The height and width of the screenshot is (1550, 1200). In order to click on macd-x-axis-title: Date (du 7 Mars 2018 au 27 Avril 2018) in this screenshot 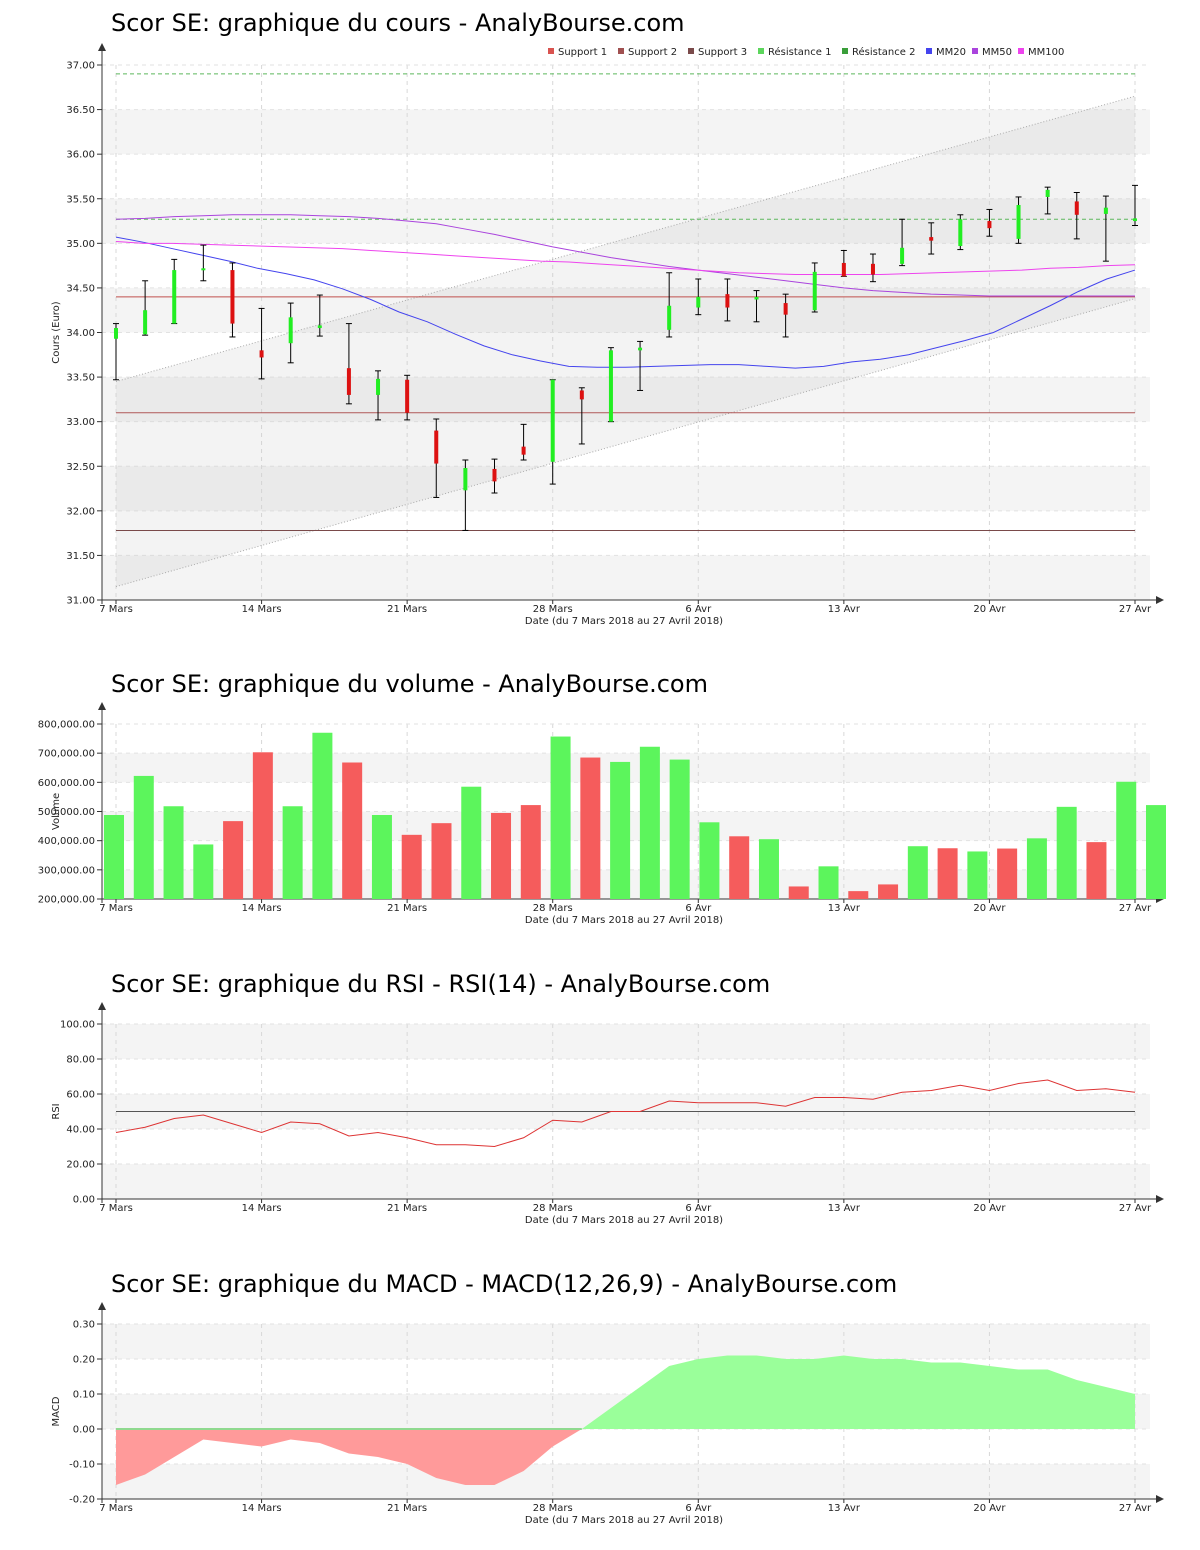, I will do `click(624, 1520)`.